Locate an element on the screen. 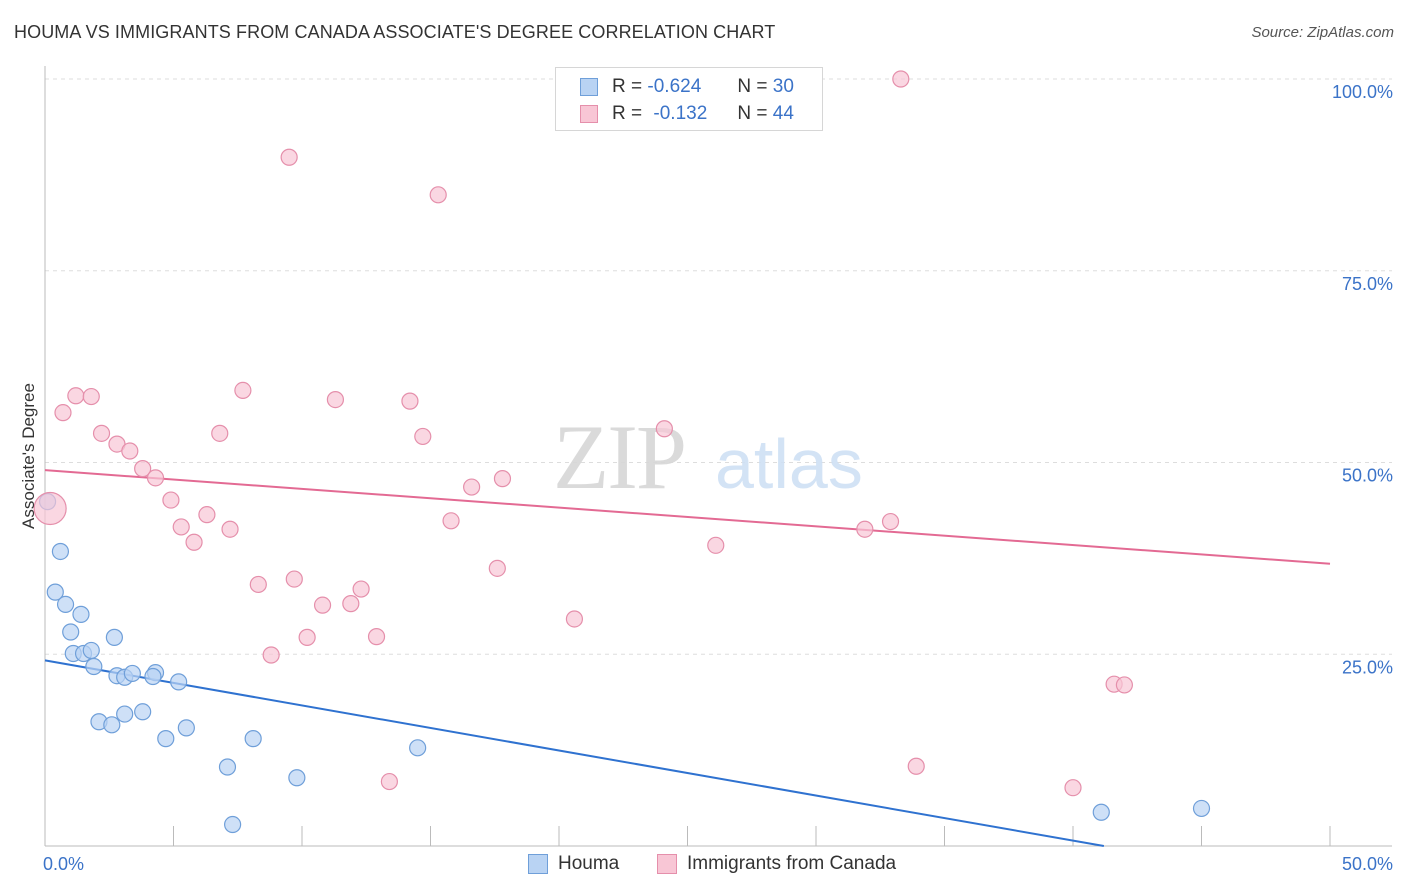 The width and height of the screenshot is (1406, 892). legend-item-canada: Immigrants from Canada is located at coordinates (776, 864).